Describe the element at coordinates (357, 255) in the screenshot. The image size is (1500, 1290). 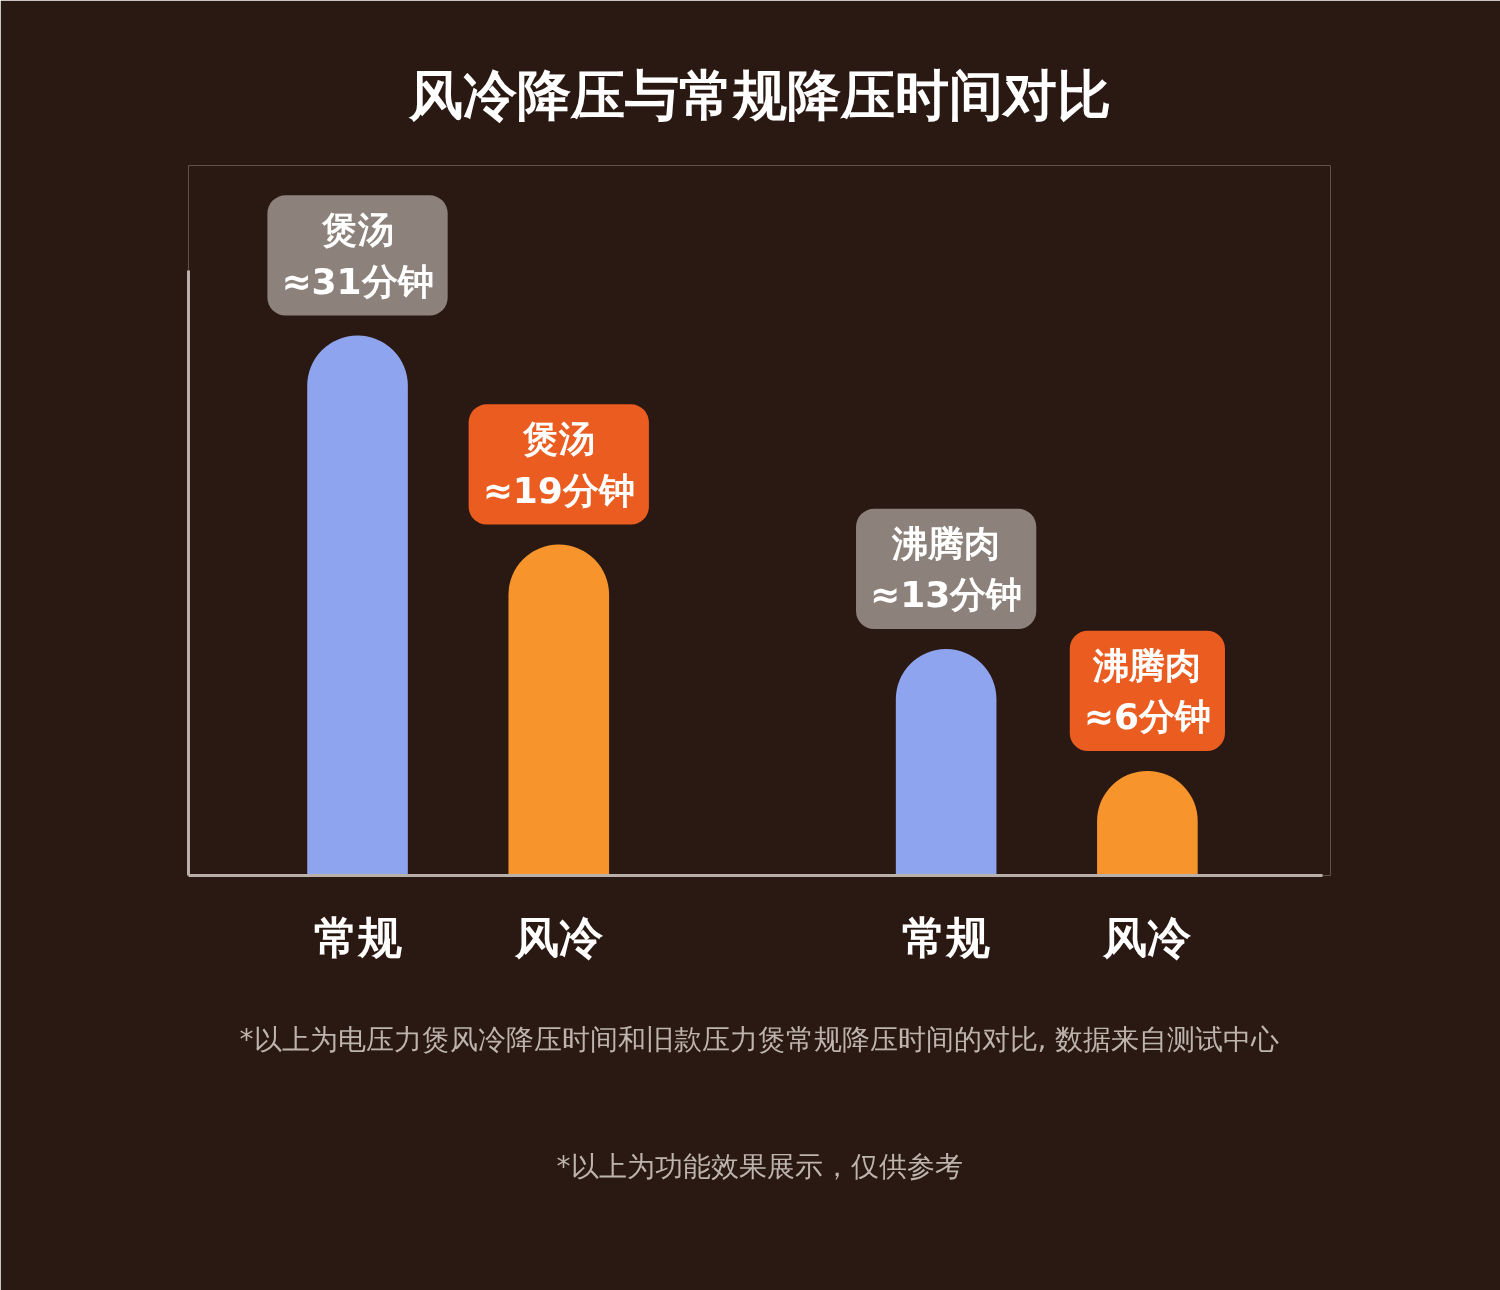
I see `data-label: 煲汤 ≈31分钟` at that location.